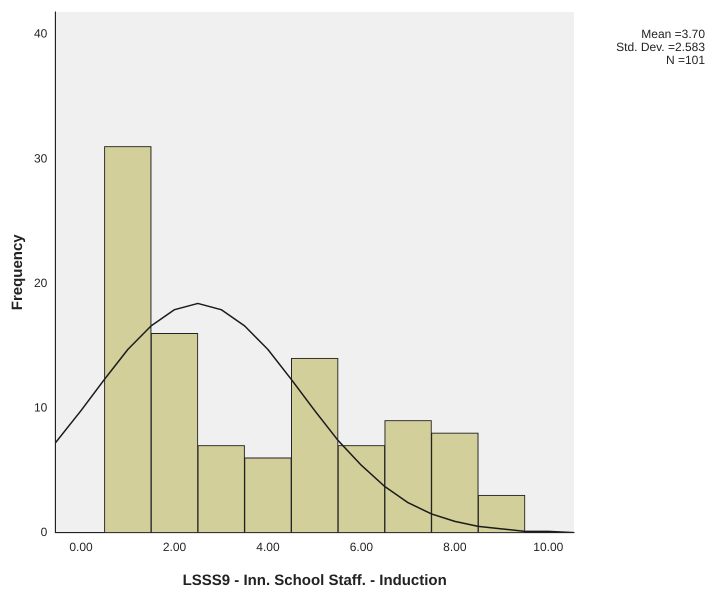 This screenshot has height=599, width=719. What do you see at coordinates (672, 34) in the screenshot?
I see `text: Mean =3.70` at bounding box center [672, 34].